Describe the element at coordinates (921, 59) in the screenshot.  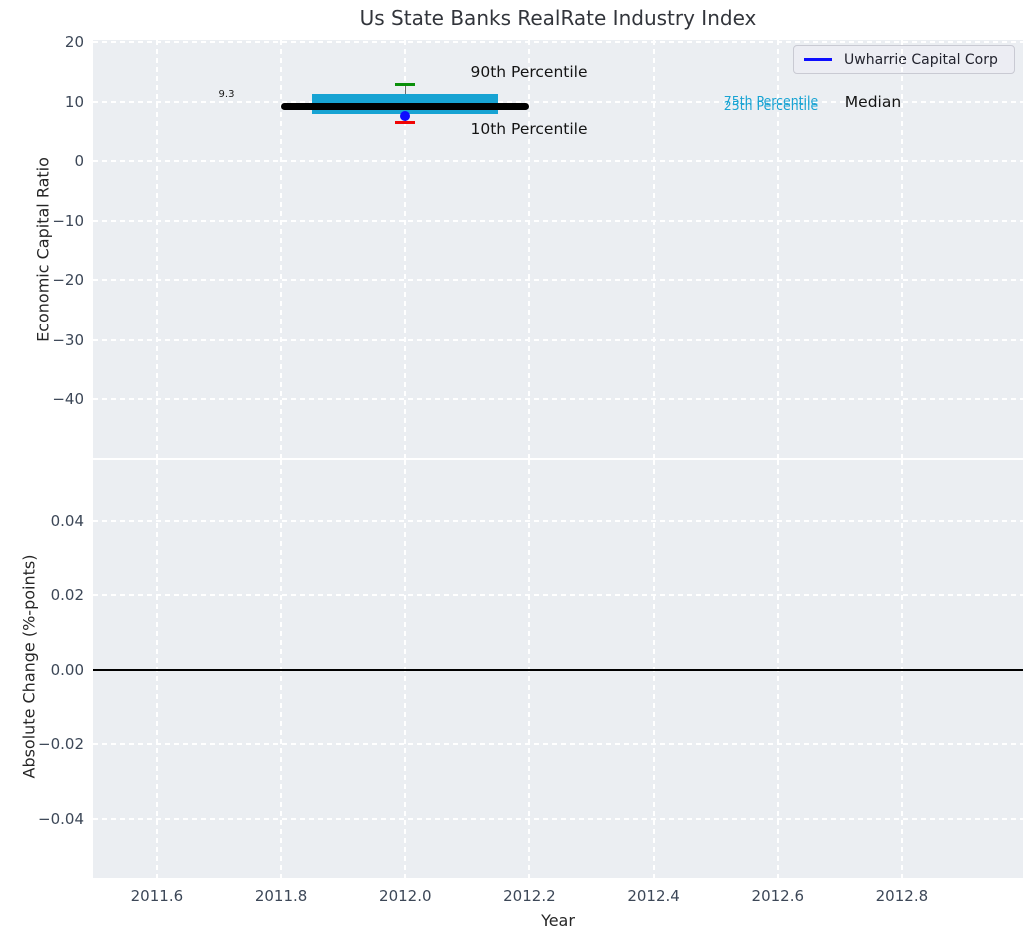
I see `legend-label: Uwharrie Capital Corp` at that location.